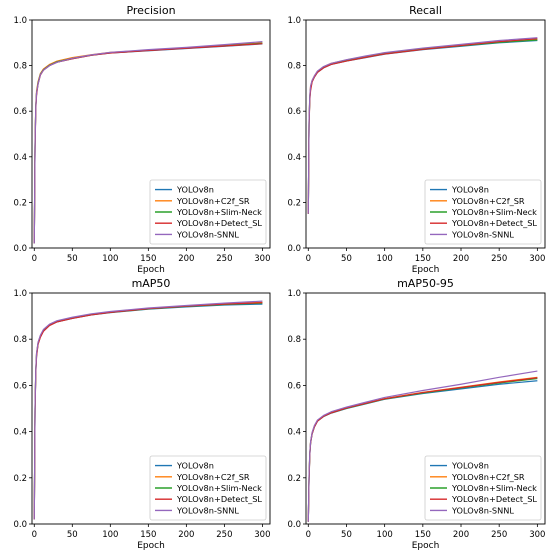  I want to click on chart-title: mAP50, so click(151, 283).